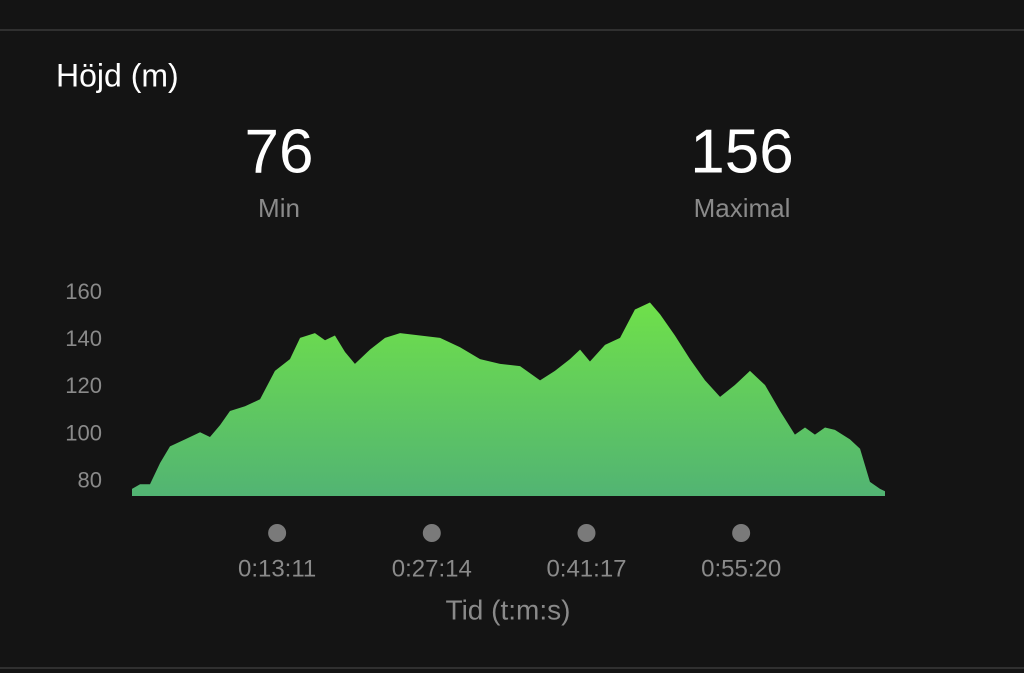 This screenshot has height=673, width=1024. I want to click on y-tick-label: 120, so click(83, 385).